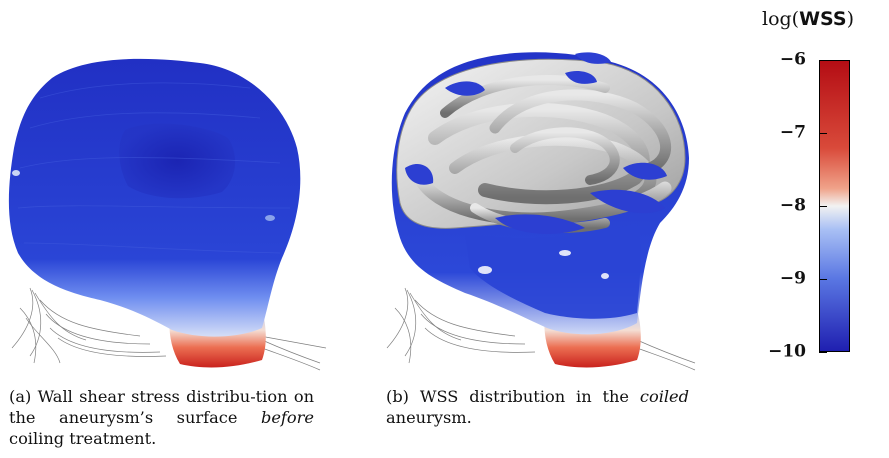  What do you see at coordinates (850, 19) in the screenshot?
I see `colorbar-title-suffix: )` at bounding box center [850, 19].